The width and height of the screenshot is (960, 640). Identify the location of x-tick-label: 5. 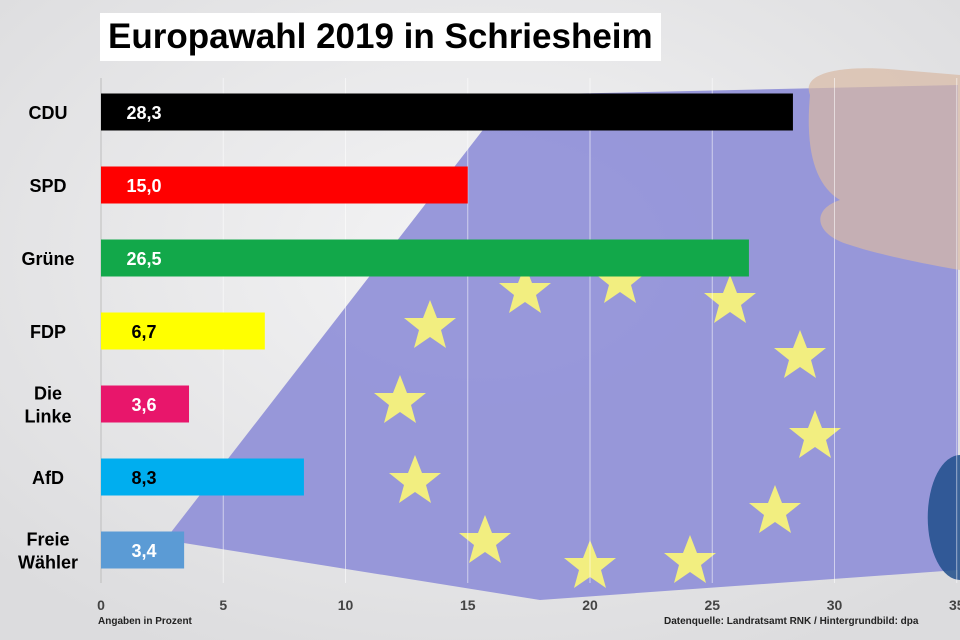
(223, 605).